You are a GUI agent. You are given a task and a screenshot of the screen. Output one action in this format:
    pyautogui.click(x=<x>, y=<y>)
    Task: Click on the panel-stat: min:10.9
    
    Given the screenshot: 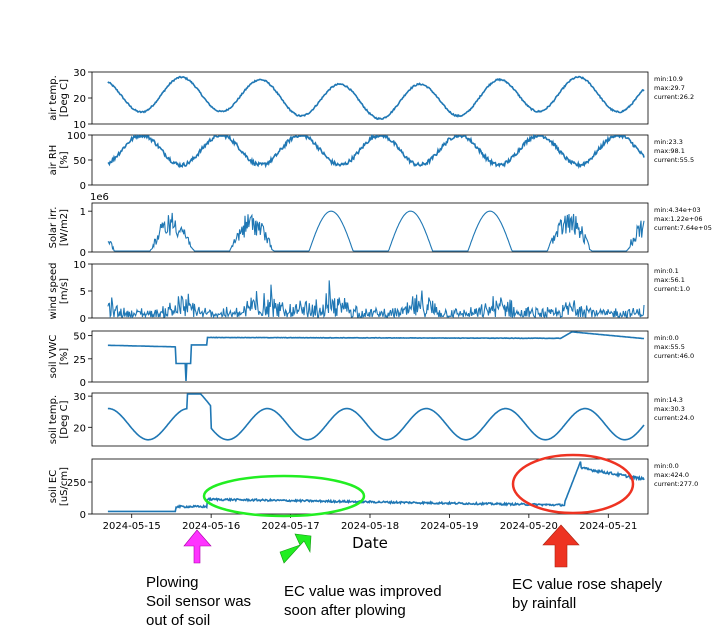 What is the action you would take?
    pyautogui.click(x=668, y=79)
    